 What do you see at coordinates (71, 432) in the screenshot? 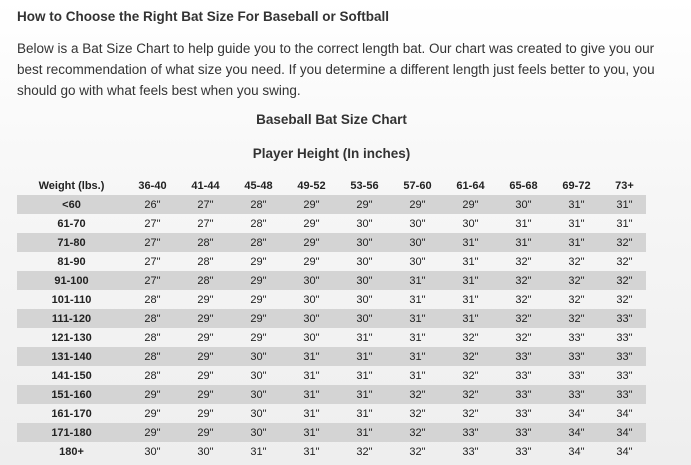
I see `weight-cell: 171-180` at bounding box center [71, 432].